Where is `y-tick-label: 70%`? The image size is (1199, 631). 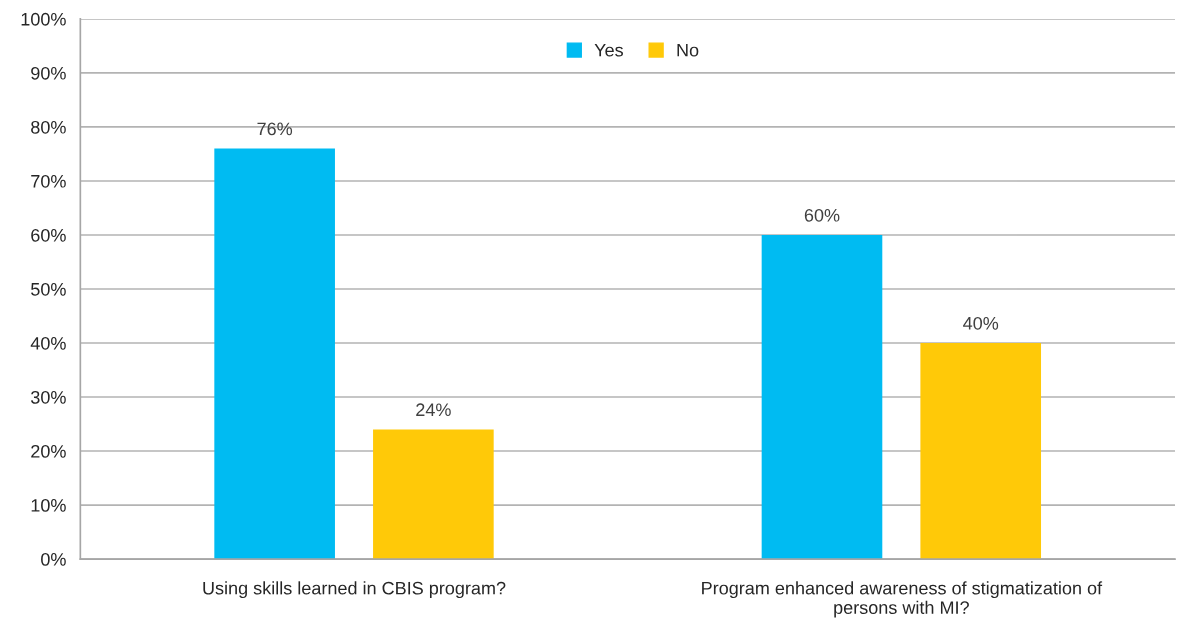 y-tick-label: 70% is located at coordinates (48, 181).